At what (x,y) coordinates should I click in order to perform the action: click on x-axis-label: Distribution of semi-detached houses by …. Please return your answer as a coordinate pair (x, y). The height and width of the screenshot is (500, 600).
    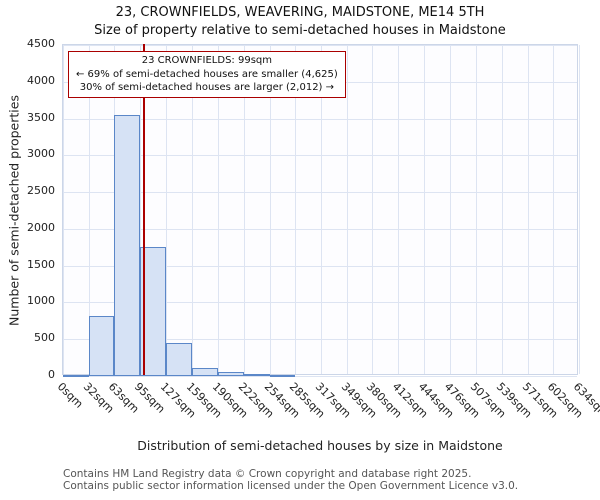
    Looking at the image, I should click on (320, 445).